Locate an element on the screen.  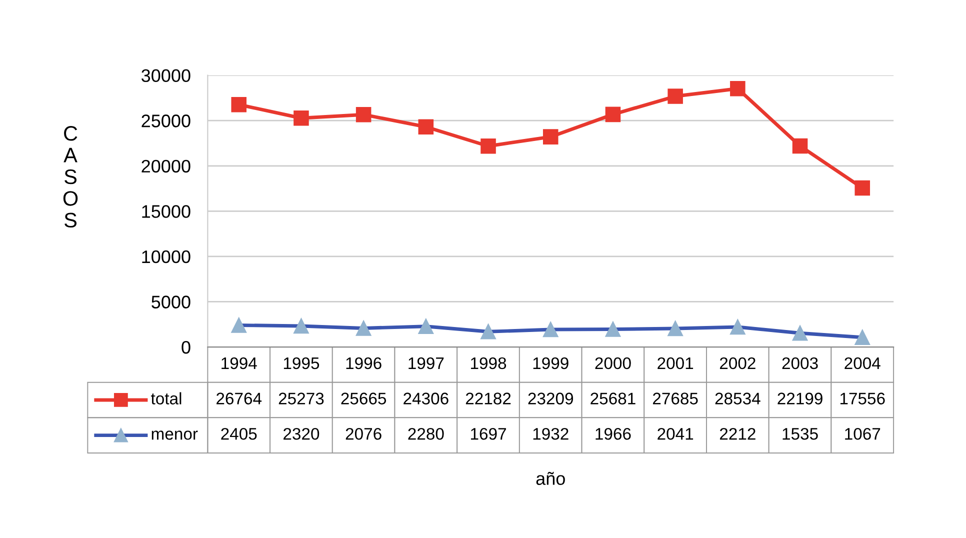
data-label: 25273 is located at coordinates (301, 398).